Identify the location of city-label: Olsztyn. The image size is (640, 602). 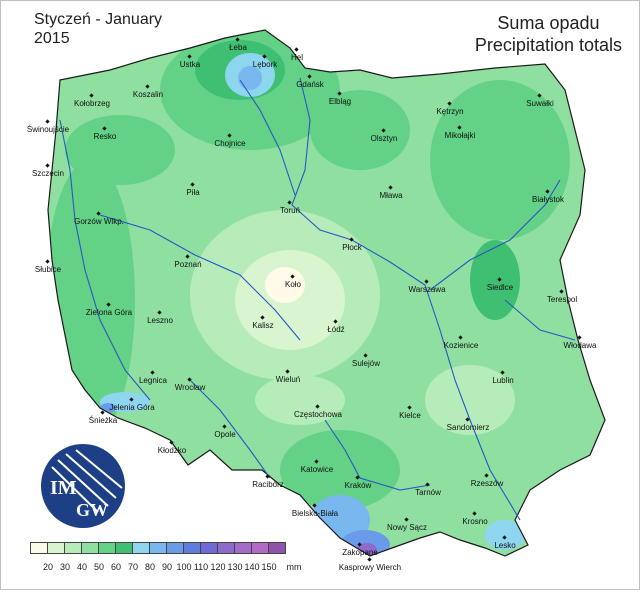
(384, 138).